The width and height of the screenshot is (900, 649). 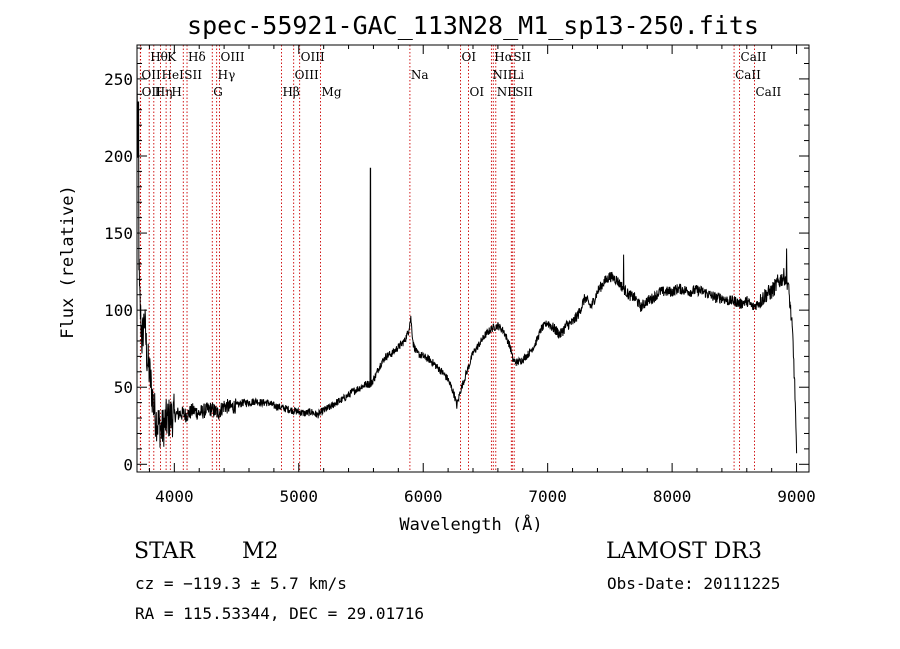 What do you see at coordinates (152, 92) in the screenshot?
I see `line-label-18: OII` at bounding box center [152, 92].